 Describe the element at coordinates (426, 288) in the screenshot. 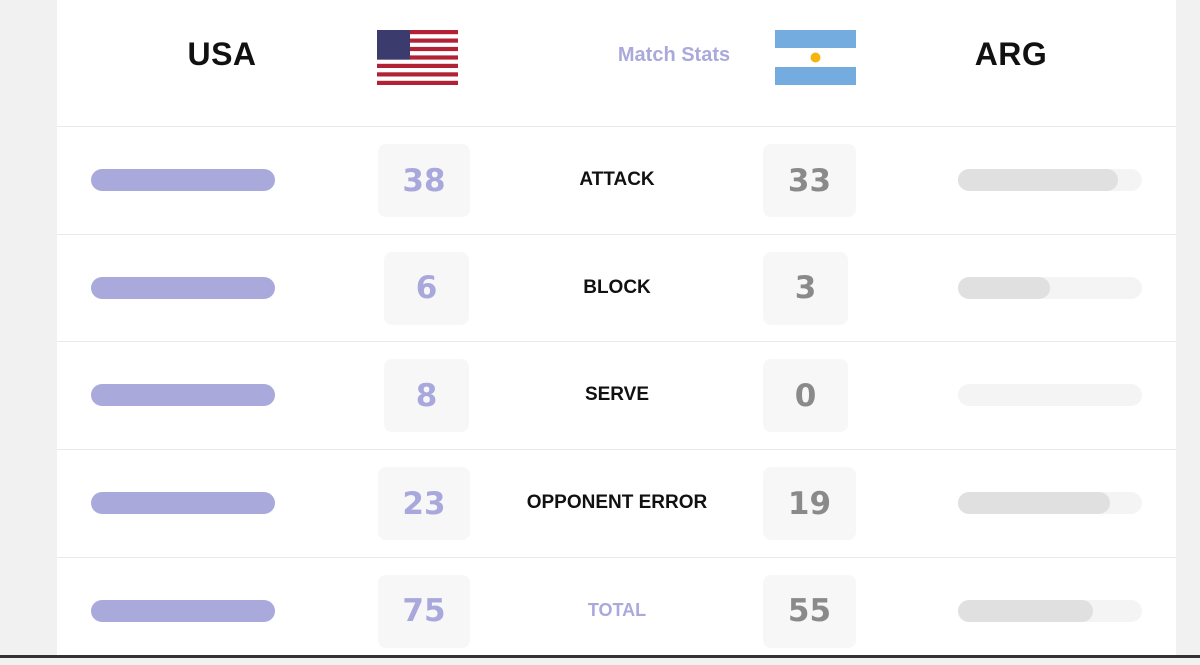

I see `home-value: 6` at that location.